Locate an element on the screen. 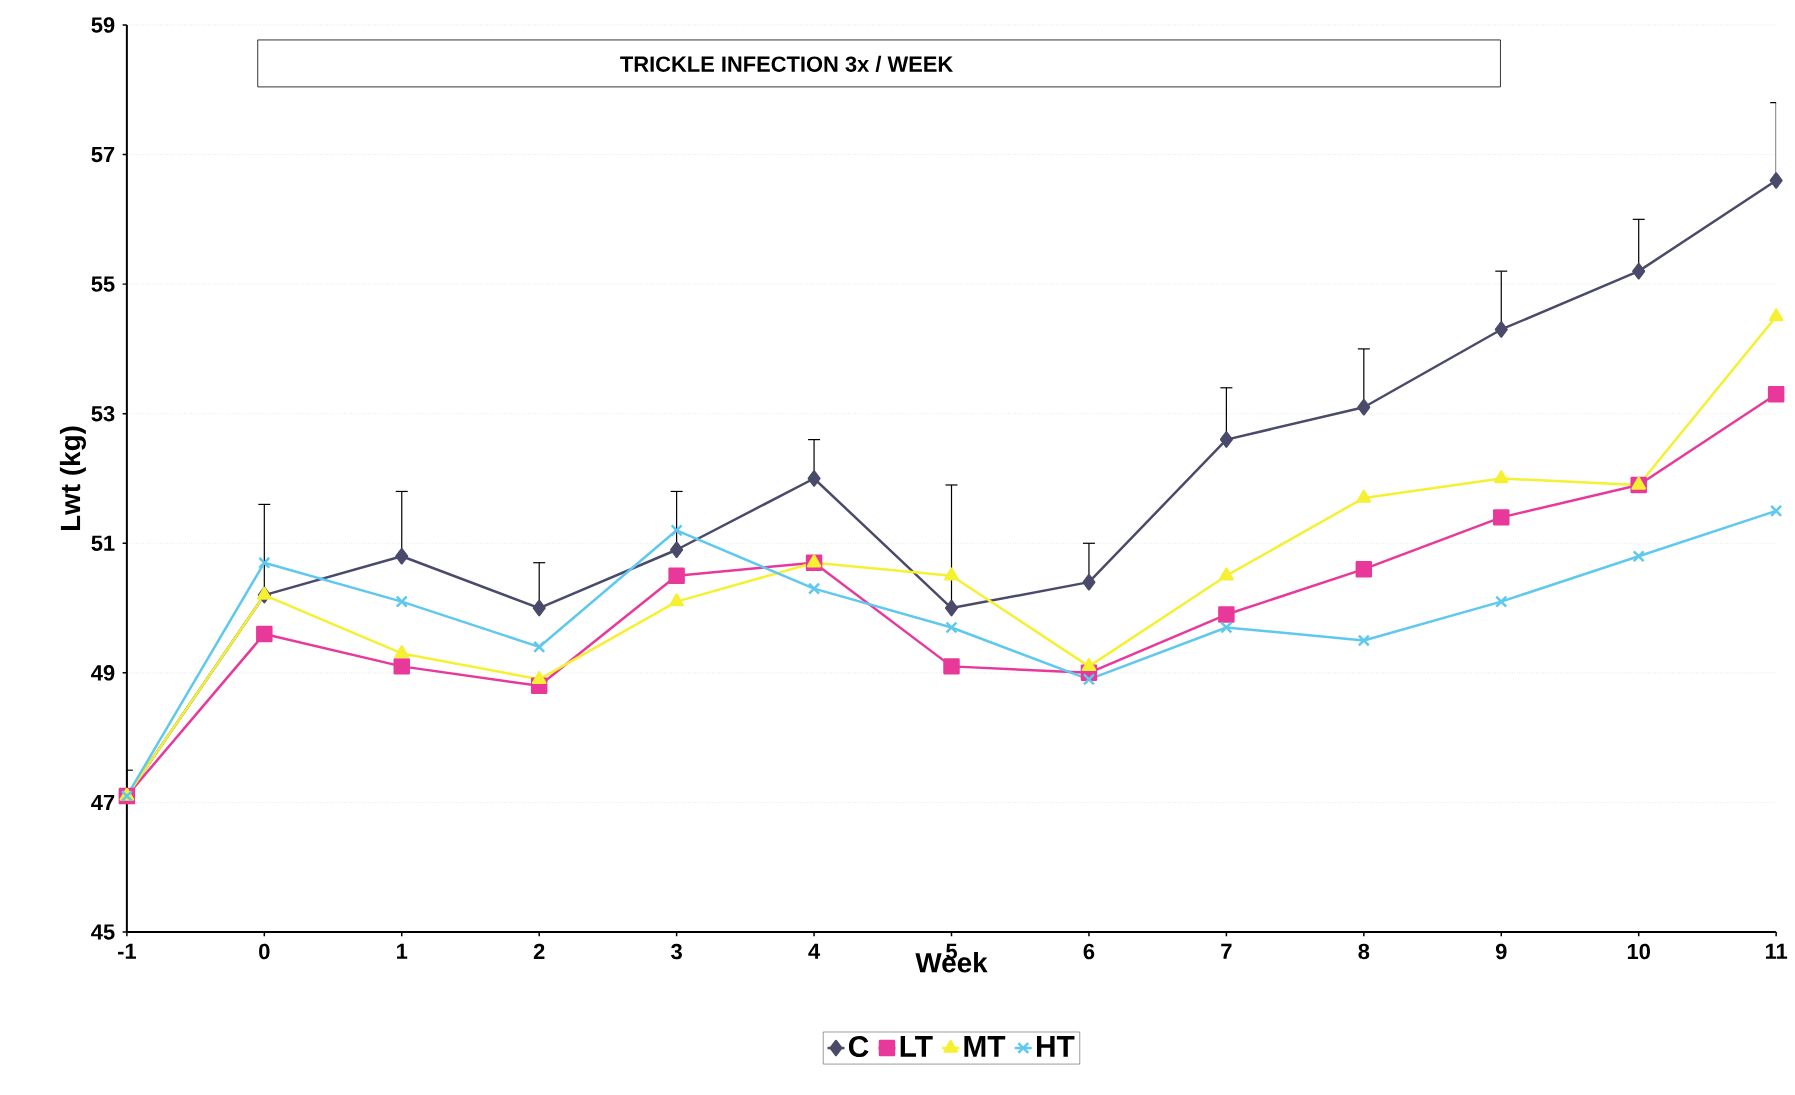  y-tick-label: 55 is located at coordinates (103, 284).